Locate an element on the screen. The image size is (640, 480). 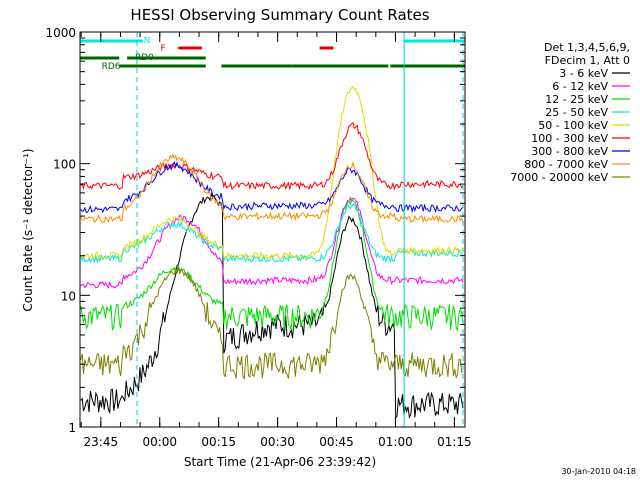
y-axis-label: Count Rate (s⁻¹ detector⁻¹) is located at coordinates (28, 229).